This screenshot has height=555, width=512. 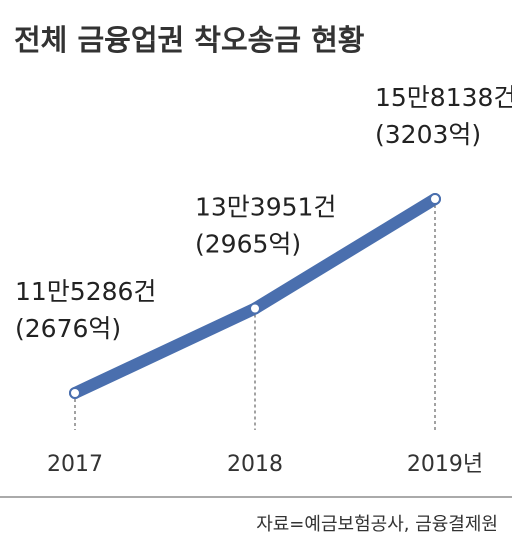 I want to click on value-label: 11만5286건, so click(x=85, y=291).